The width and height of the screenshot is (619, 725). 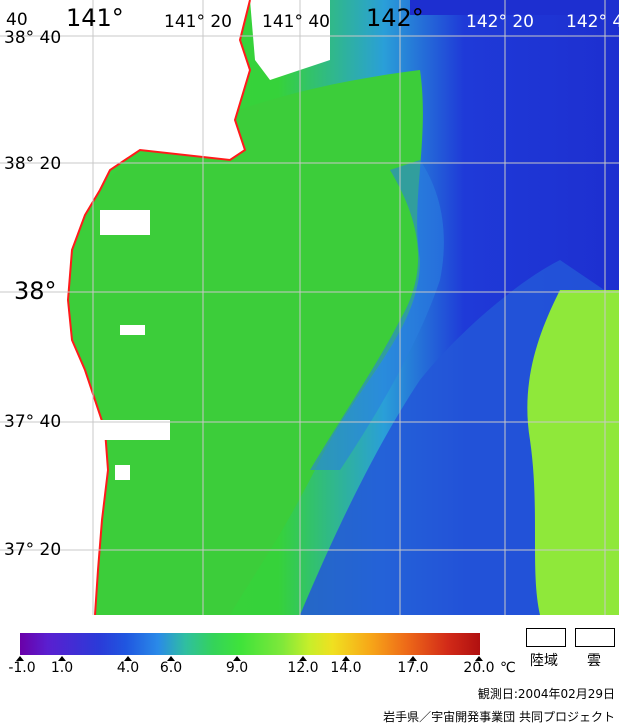 I want to click on scale-label: 14.0, so click(x=346, y=668).